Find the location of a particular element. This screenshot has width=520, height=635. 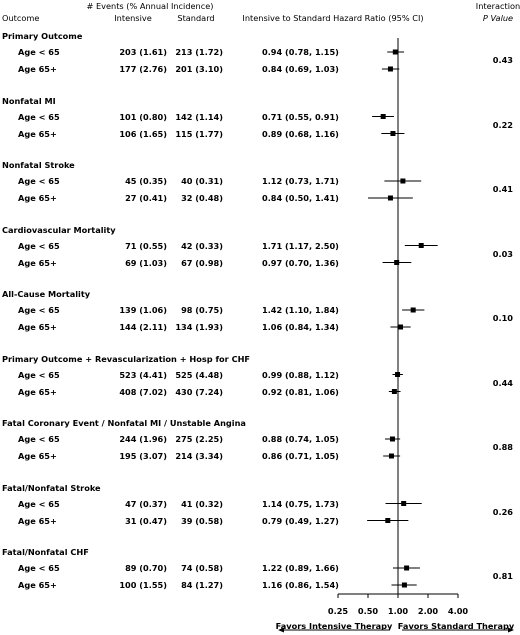

hazard-ratio-text: 0.71 (0.55, 0.91) is located at coordinates (300, 116).